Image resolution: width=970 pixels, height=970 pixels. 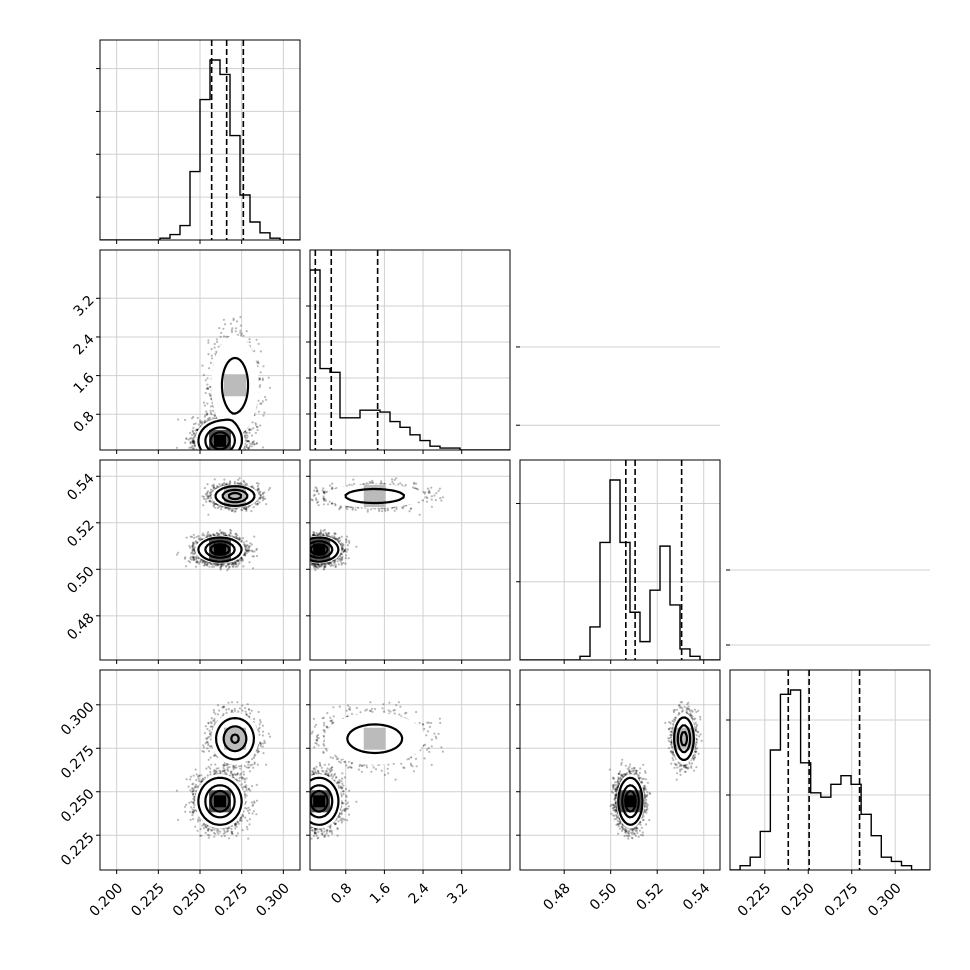 I want to click on histogram-step, so click(x=200, y=149).